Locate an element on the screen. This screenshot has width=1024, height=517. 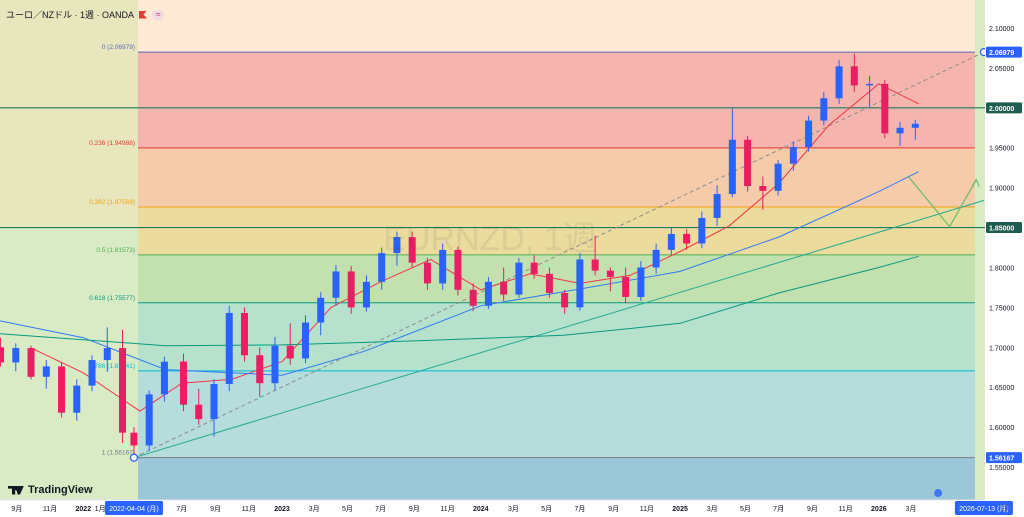
fib-label-0: 0 (2.06979) is located at coordinates (118, 47).